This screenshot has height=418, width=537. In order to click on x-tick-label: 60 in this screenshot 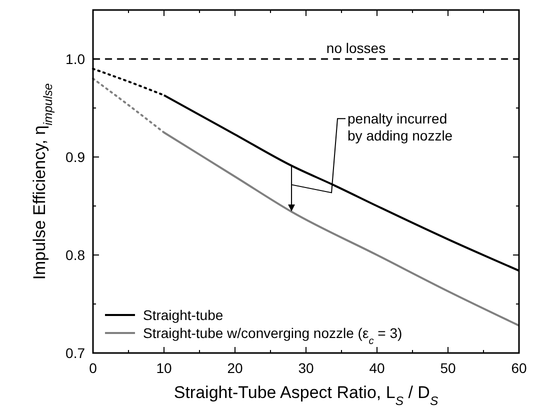, I will do `click(519, 368)`.